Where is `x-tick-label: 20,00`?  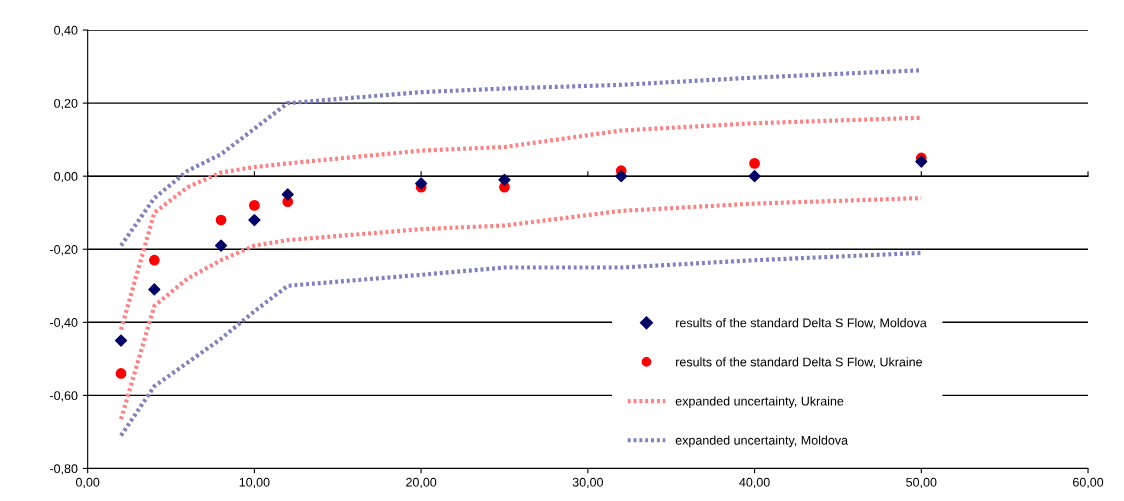
x-tick-label: 20,00 is located at coordinates (421, 483).